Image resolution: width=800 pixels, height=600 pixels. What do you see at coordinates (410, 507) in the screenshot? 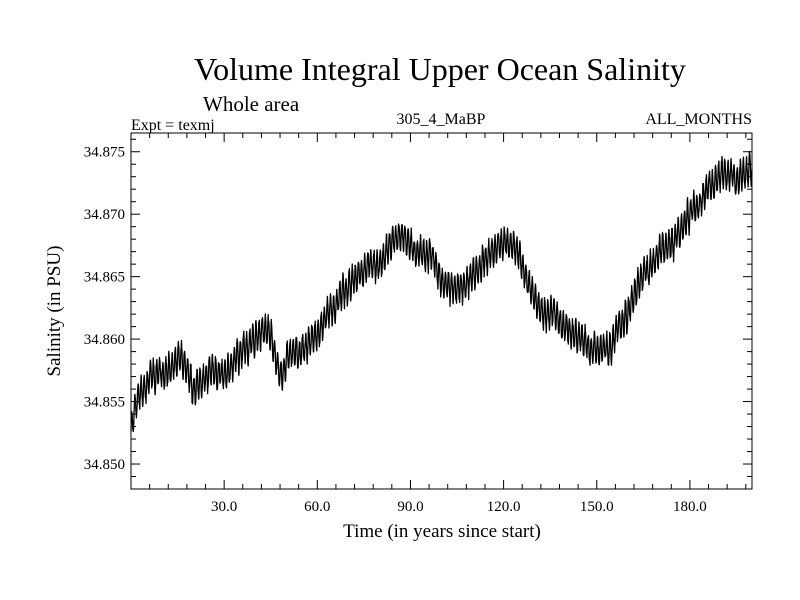
I see `x-tick-label: 90.0` at bounding box center [410, 507].